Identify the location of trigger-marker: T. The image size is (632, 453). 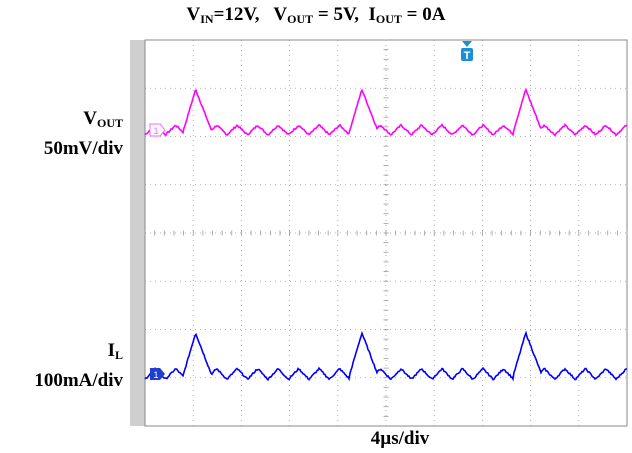
(467, 51).